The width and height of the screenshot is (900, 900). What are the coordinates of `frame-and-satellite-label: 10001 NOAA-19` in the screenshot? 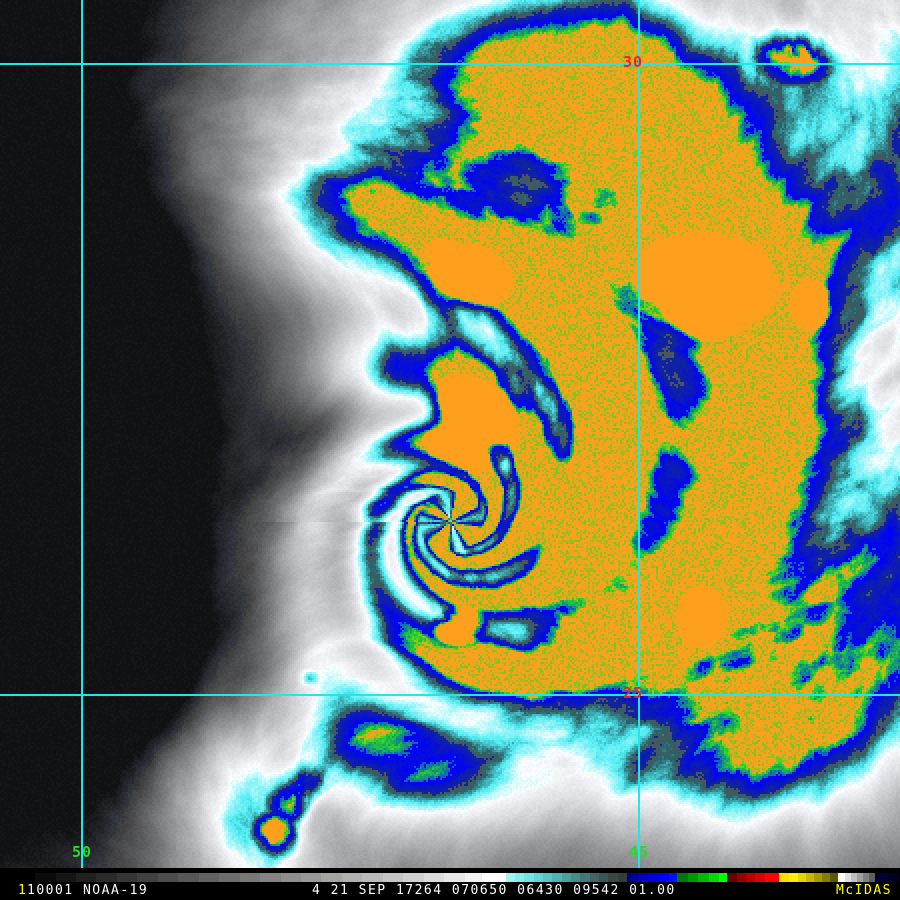 It's located at (88, 890).